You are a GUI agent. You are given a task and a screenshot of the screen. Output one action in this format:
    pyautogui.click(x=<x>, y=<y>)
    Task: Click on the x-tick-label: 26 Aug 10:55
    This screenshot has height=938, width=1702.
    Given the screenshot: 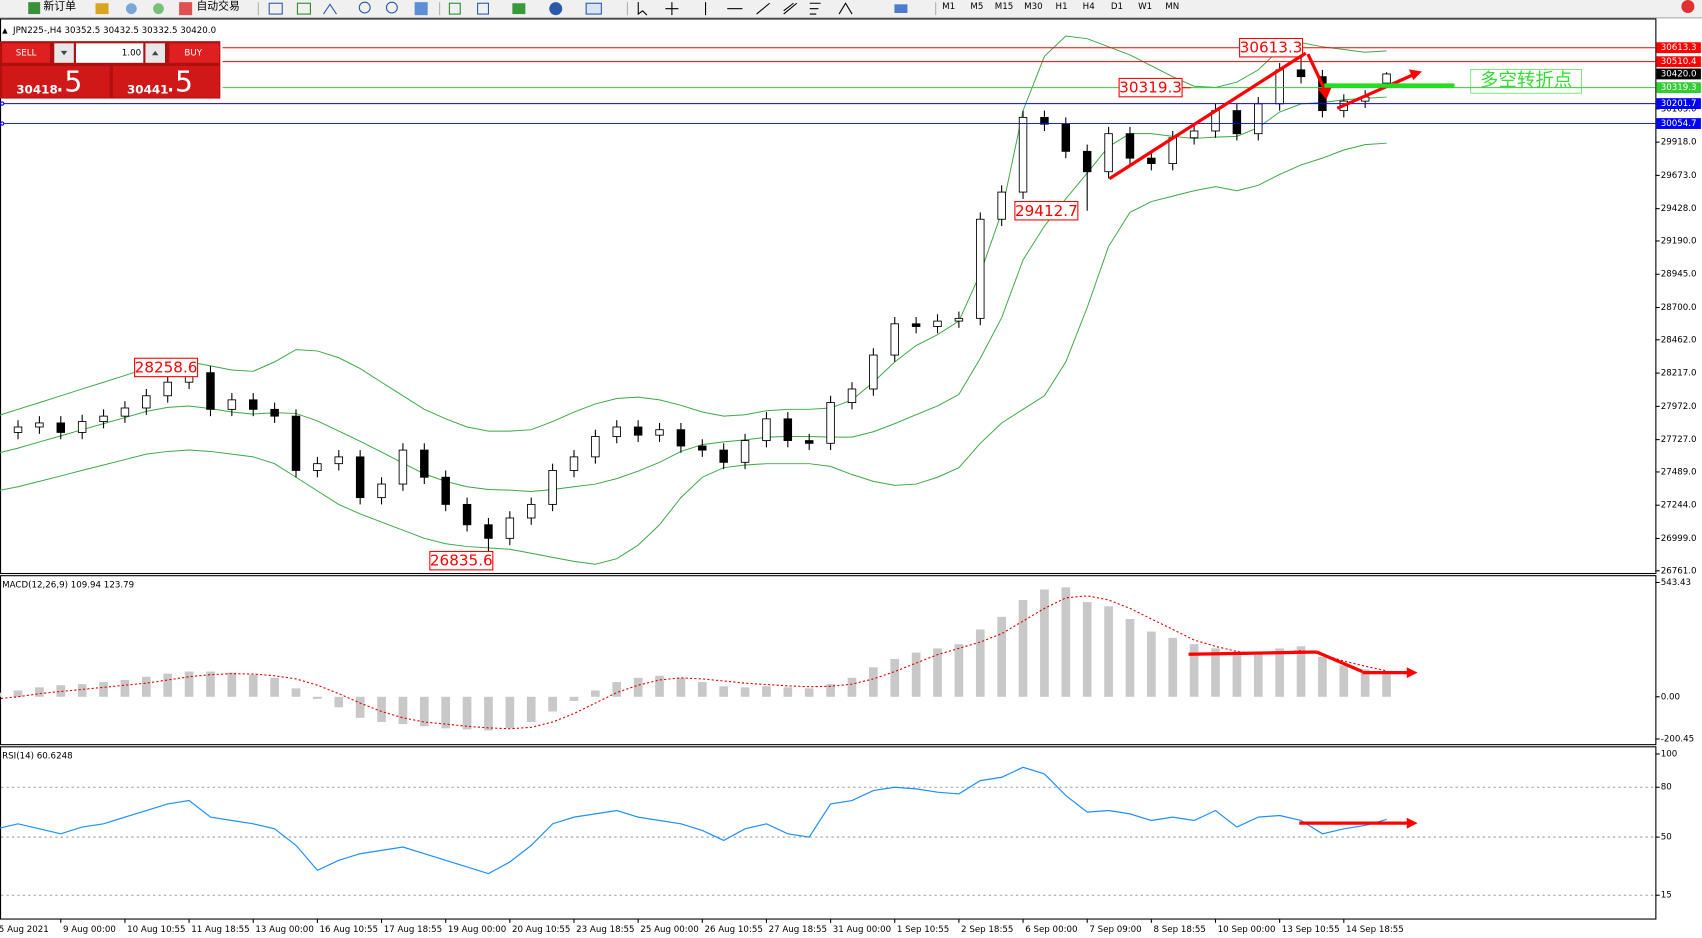 What is the action you would take?
    pyautogui.click(x=733, y=930)
    